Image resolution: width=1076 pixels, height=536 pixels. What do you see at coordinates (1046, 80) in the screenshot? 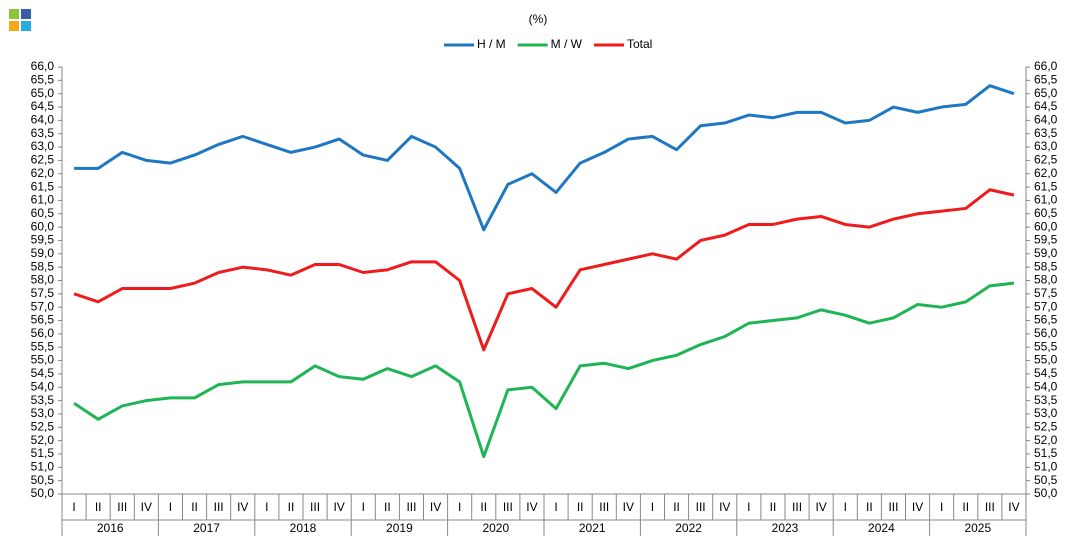
I see `y2-tick-label: 65,5` at bounding box center [1046, 80].